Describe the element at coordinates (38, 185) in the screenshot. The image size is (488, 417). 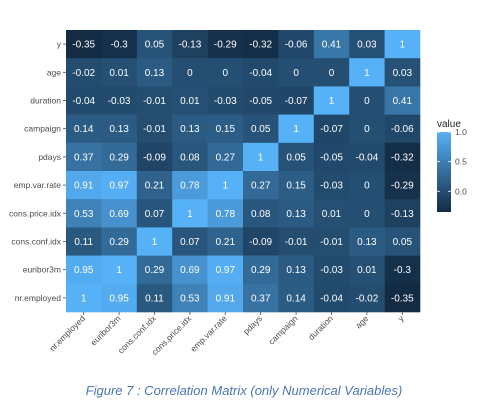
I see `y-tick-label: emp.var.rate` at that location.